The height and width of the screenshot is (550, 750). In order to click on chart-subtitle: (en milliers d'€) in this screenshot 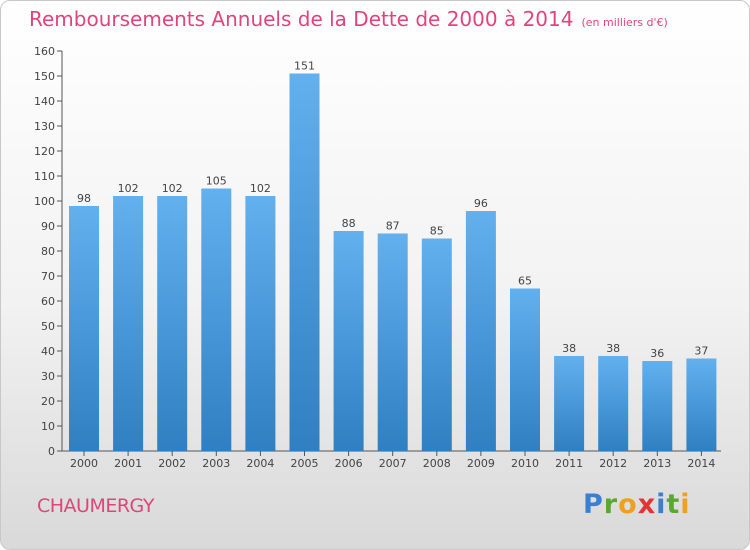, I will do `click(624, 22)`.